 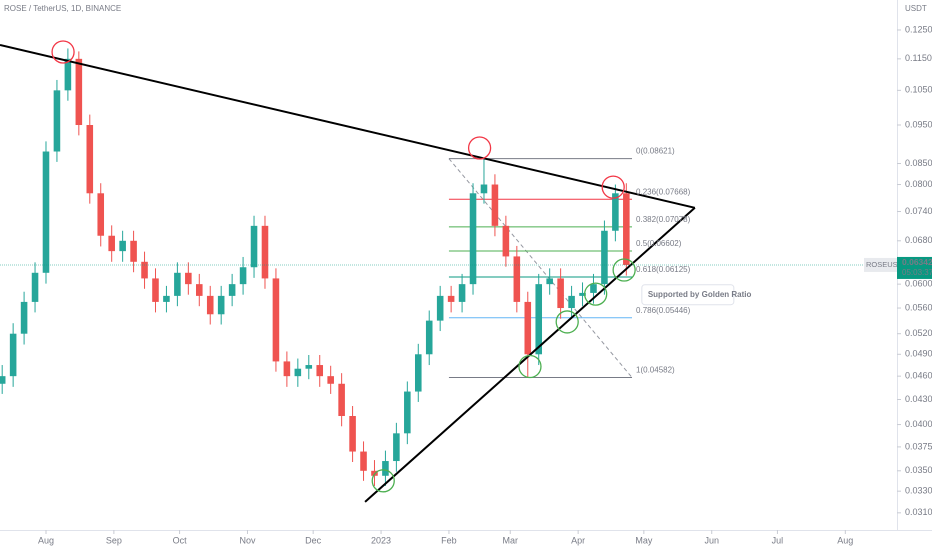 What do you see at coordinates (655, 370) in the screenshot?
I see `fib-label: 1(0.04582)` at bounding box center [655, 370].